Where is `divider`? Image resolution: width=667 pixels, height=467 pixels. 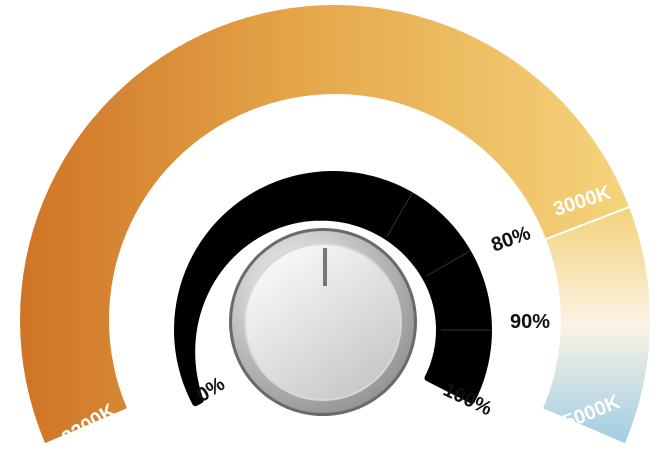 divider is located at coordinates (587, 223).